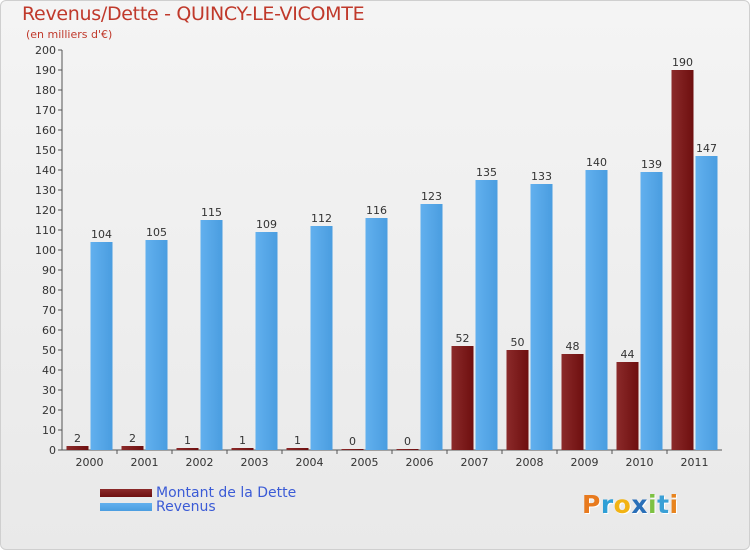  What do you see at coordinates (706, 148) in the screenshot?
I see `label-revenue-2011: 147` at bounding box center [706, 148].